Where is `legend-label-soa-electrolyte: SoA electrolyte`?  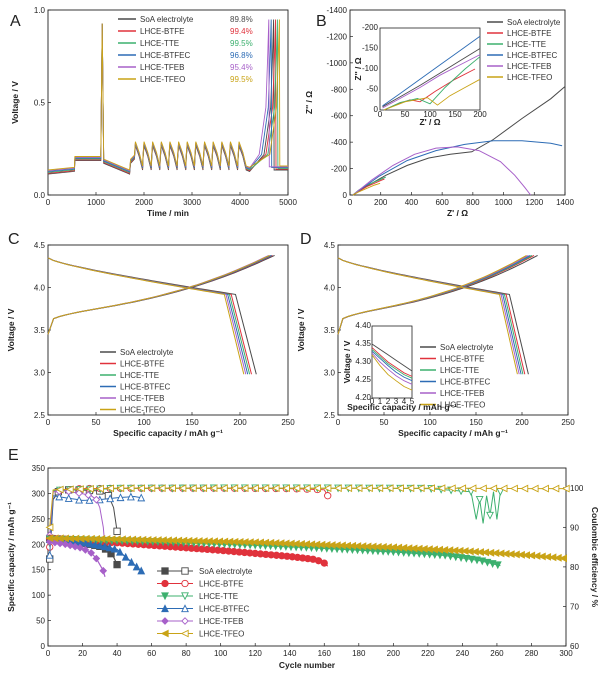
legend-label-soa-electrolyte: SoA electrolyte is located at coordinates (534, 22).